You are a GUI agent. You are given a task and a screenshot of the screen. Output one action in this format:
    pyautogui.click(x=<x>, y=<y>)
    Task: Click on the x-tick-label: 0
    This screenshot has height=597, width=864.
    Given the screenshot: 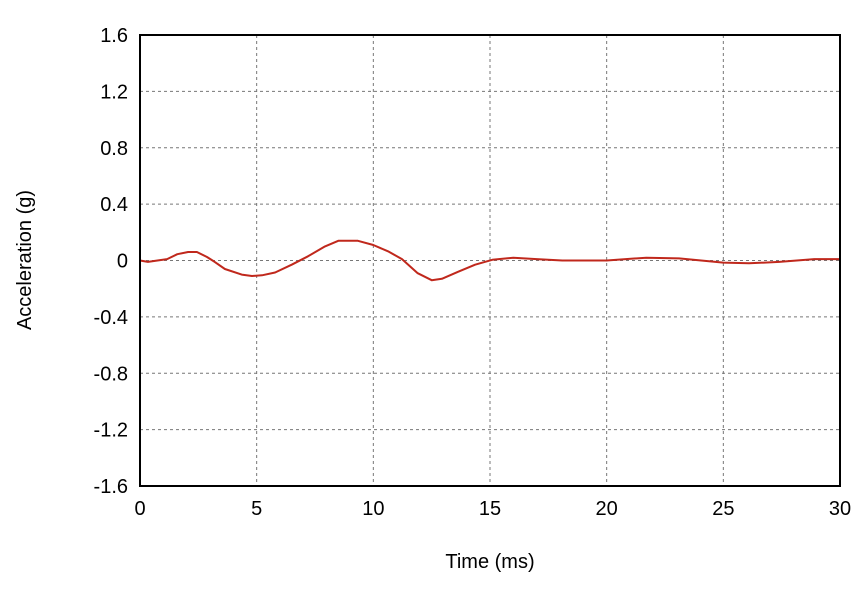 What is the action you would take?
    pyautogui.click(x=139, y=509)
    